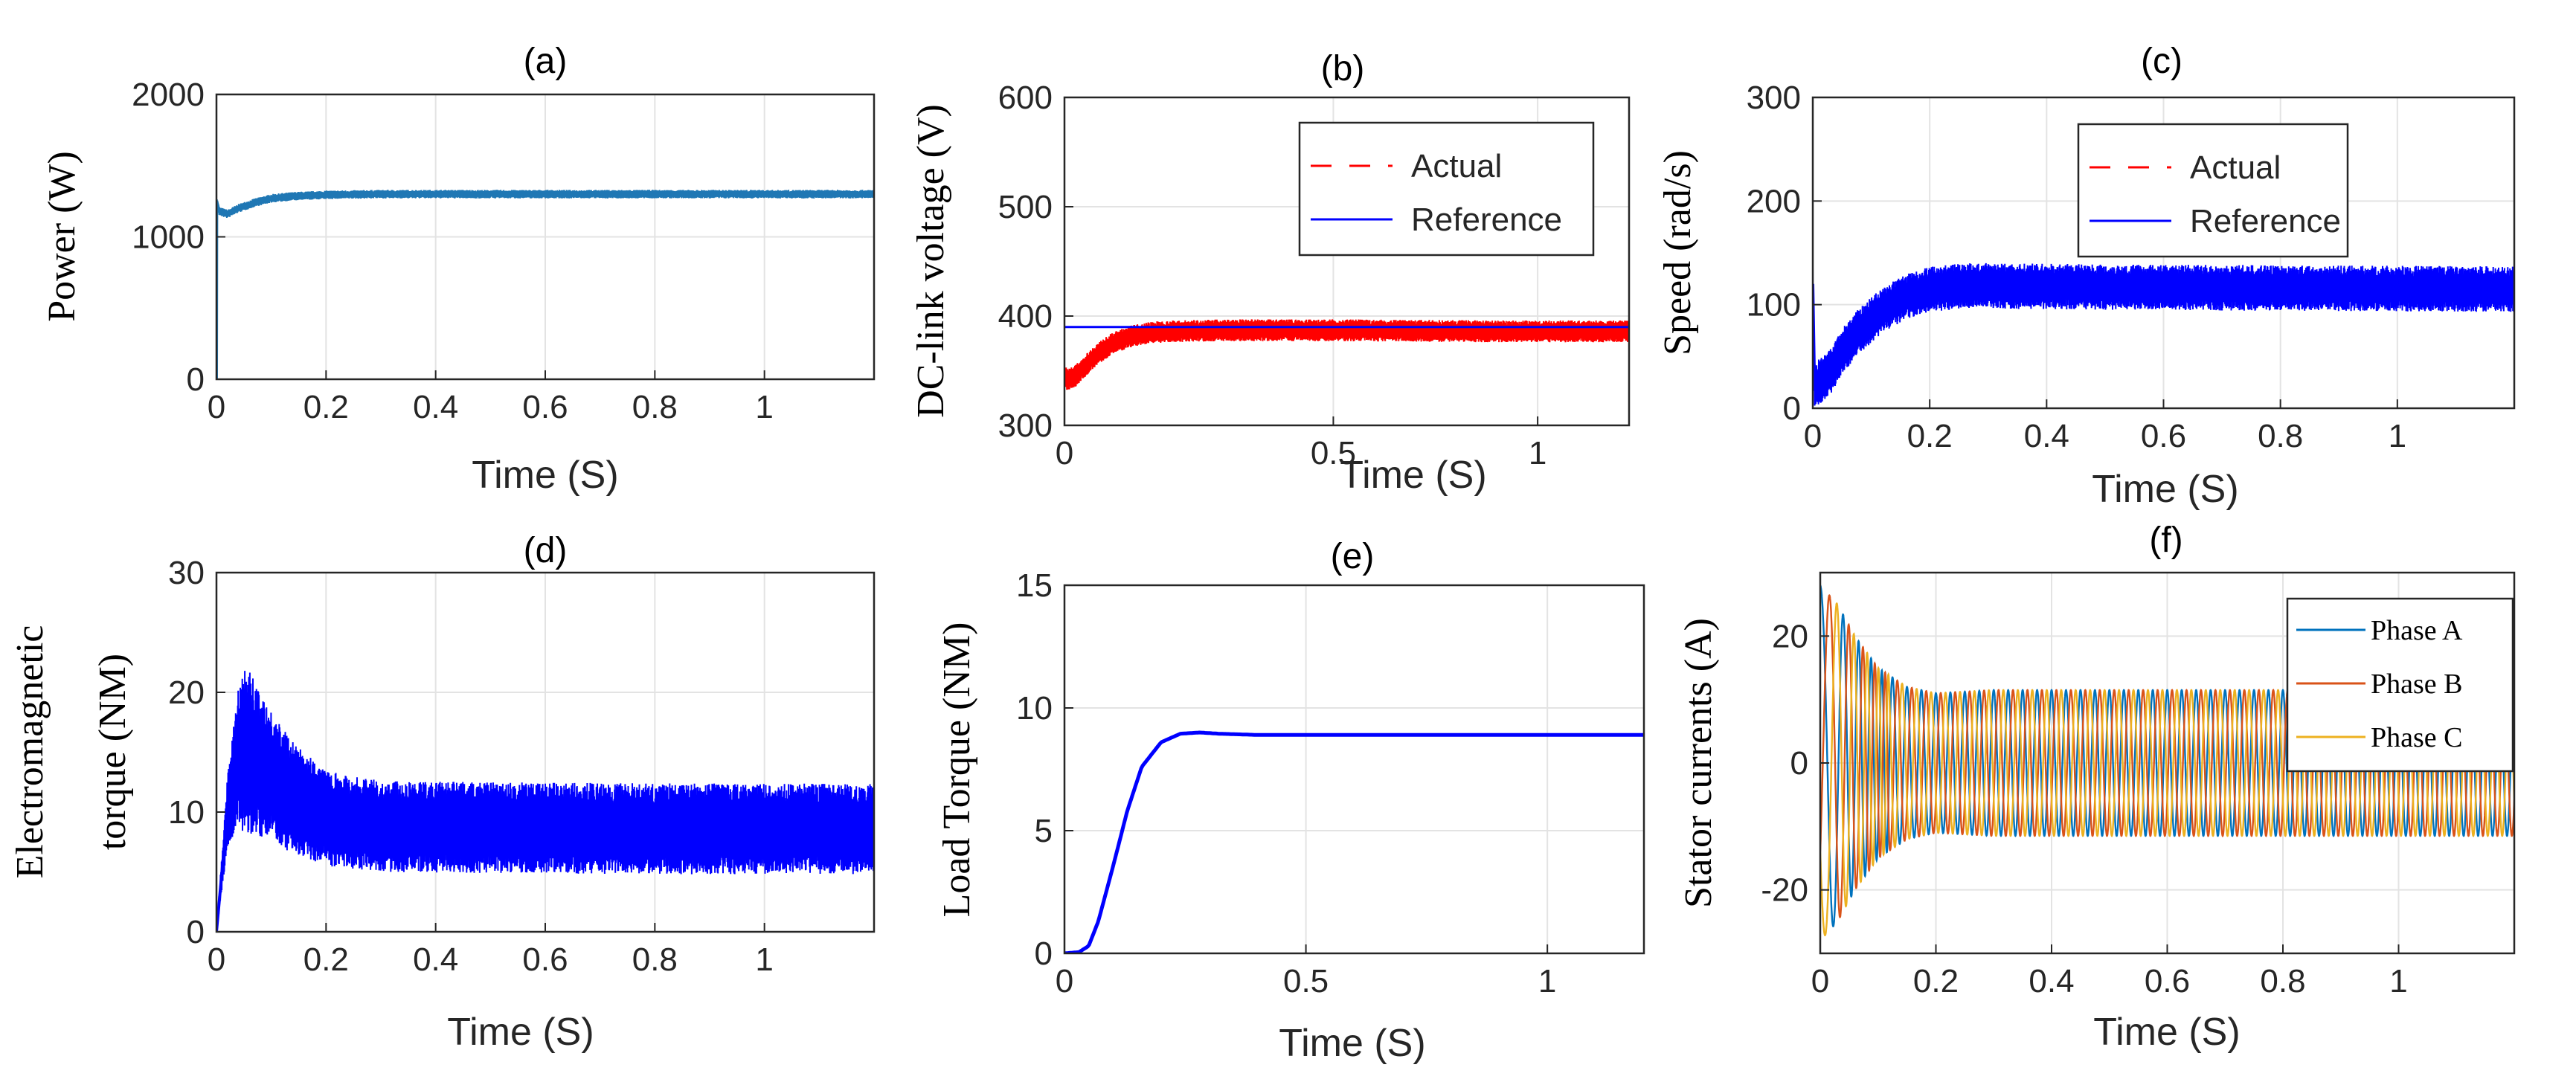 The height and width of the screenshot is (1082, 2576). What do you see at coordinates (2417, 684) in the screenshot?
I see `legend-label: Phase B` at bounding box center [2417, 684].